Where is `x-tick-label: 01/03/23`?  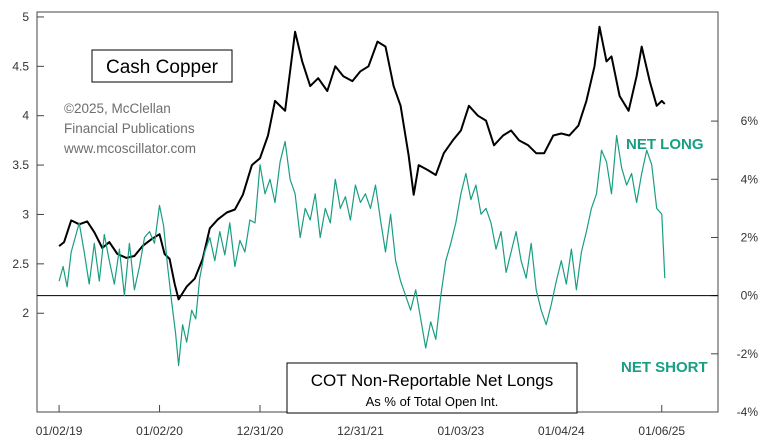 x-tick-label: 01/03/23 is located at coordinates (461, 431).